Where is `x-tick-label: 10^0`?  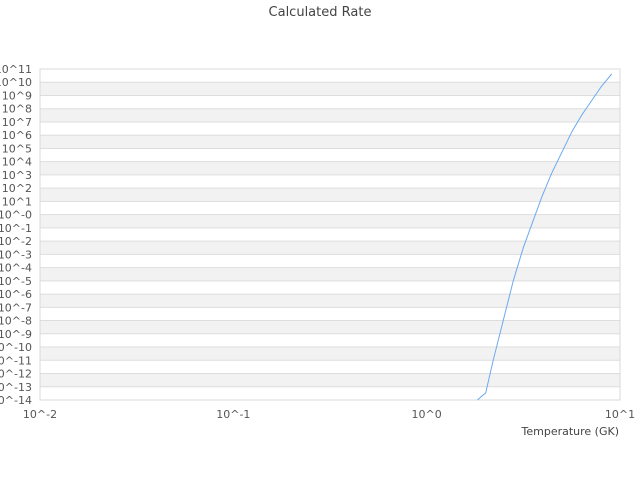 x-tick-label: 10^0 is located at coordinates (427, 414).